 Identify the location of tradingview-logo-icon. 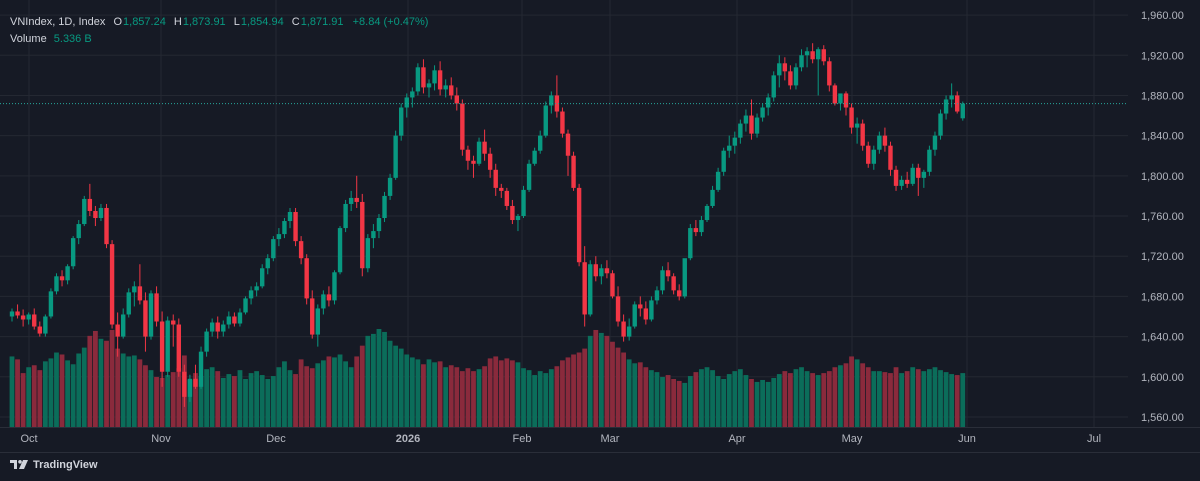
(19, 464).